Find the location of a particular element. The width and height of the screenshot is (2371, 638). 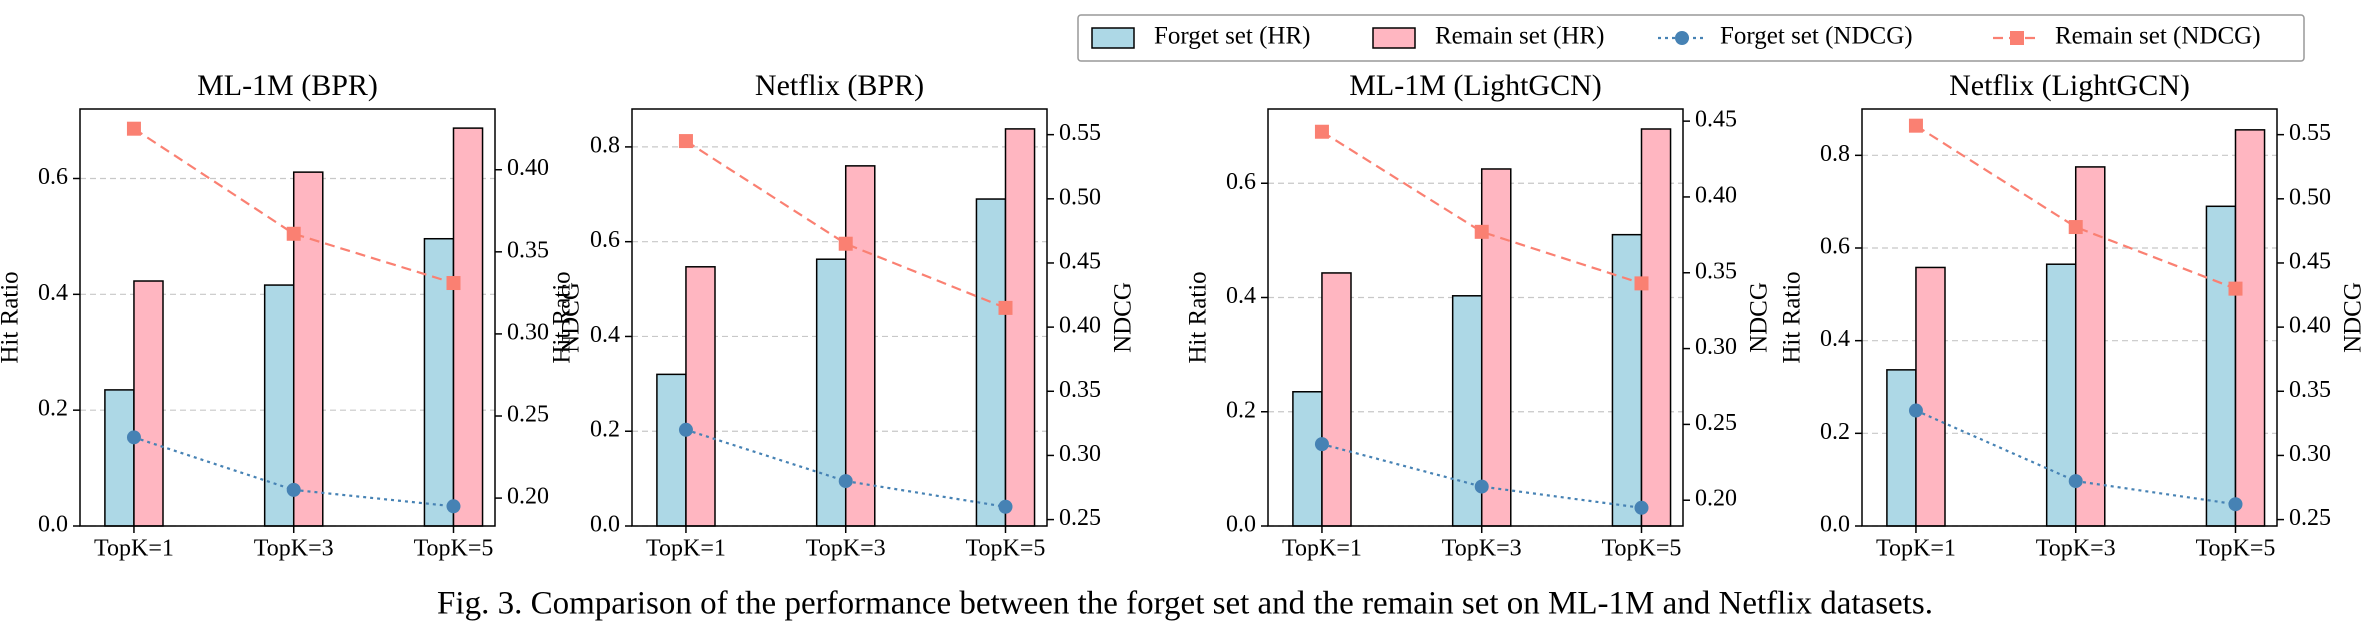

legend-label: Remain set (HR) is located at coordinates (1519, 36).